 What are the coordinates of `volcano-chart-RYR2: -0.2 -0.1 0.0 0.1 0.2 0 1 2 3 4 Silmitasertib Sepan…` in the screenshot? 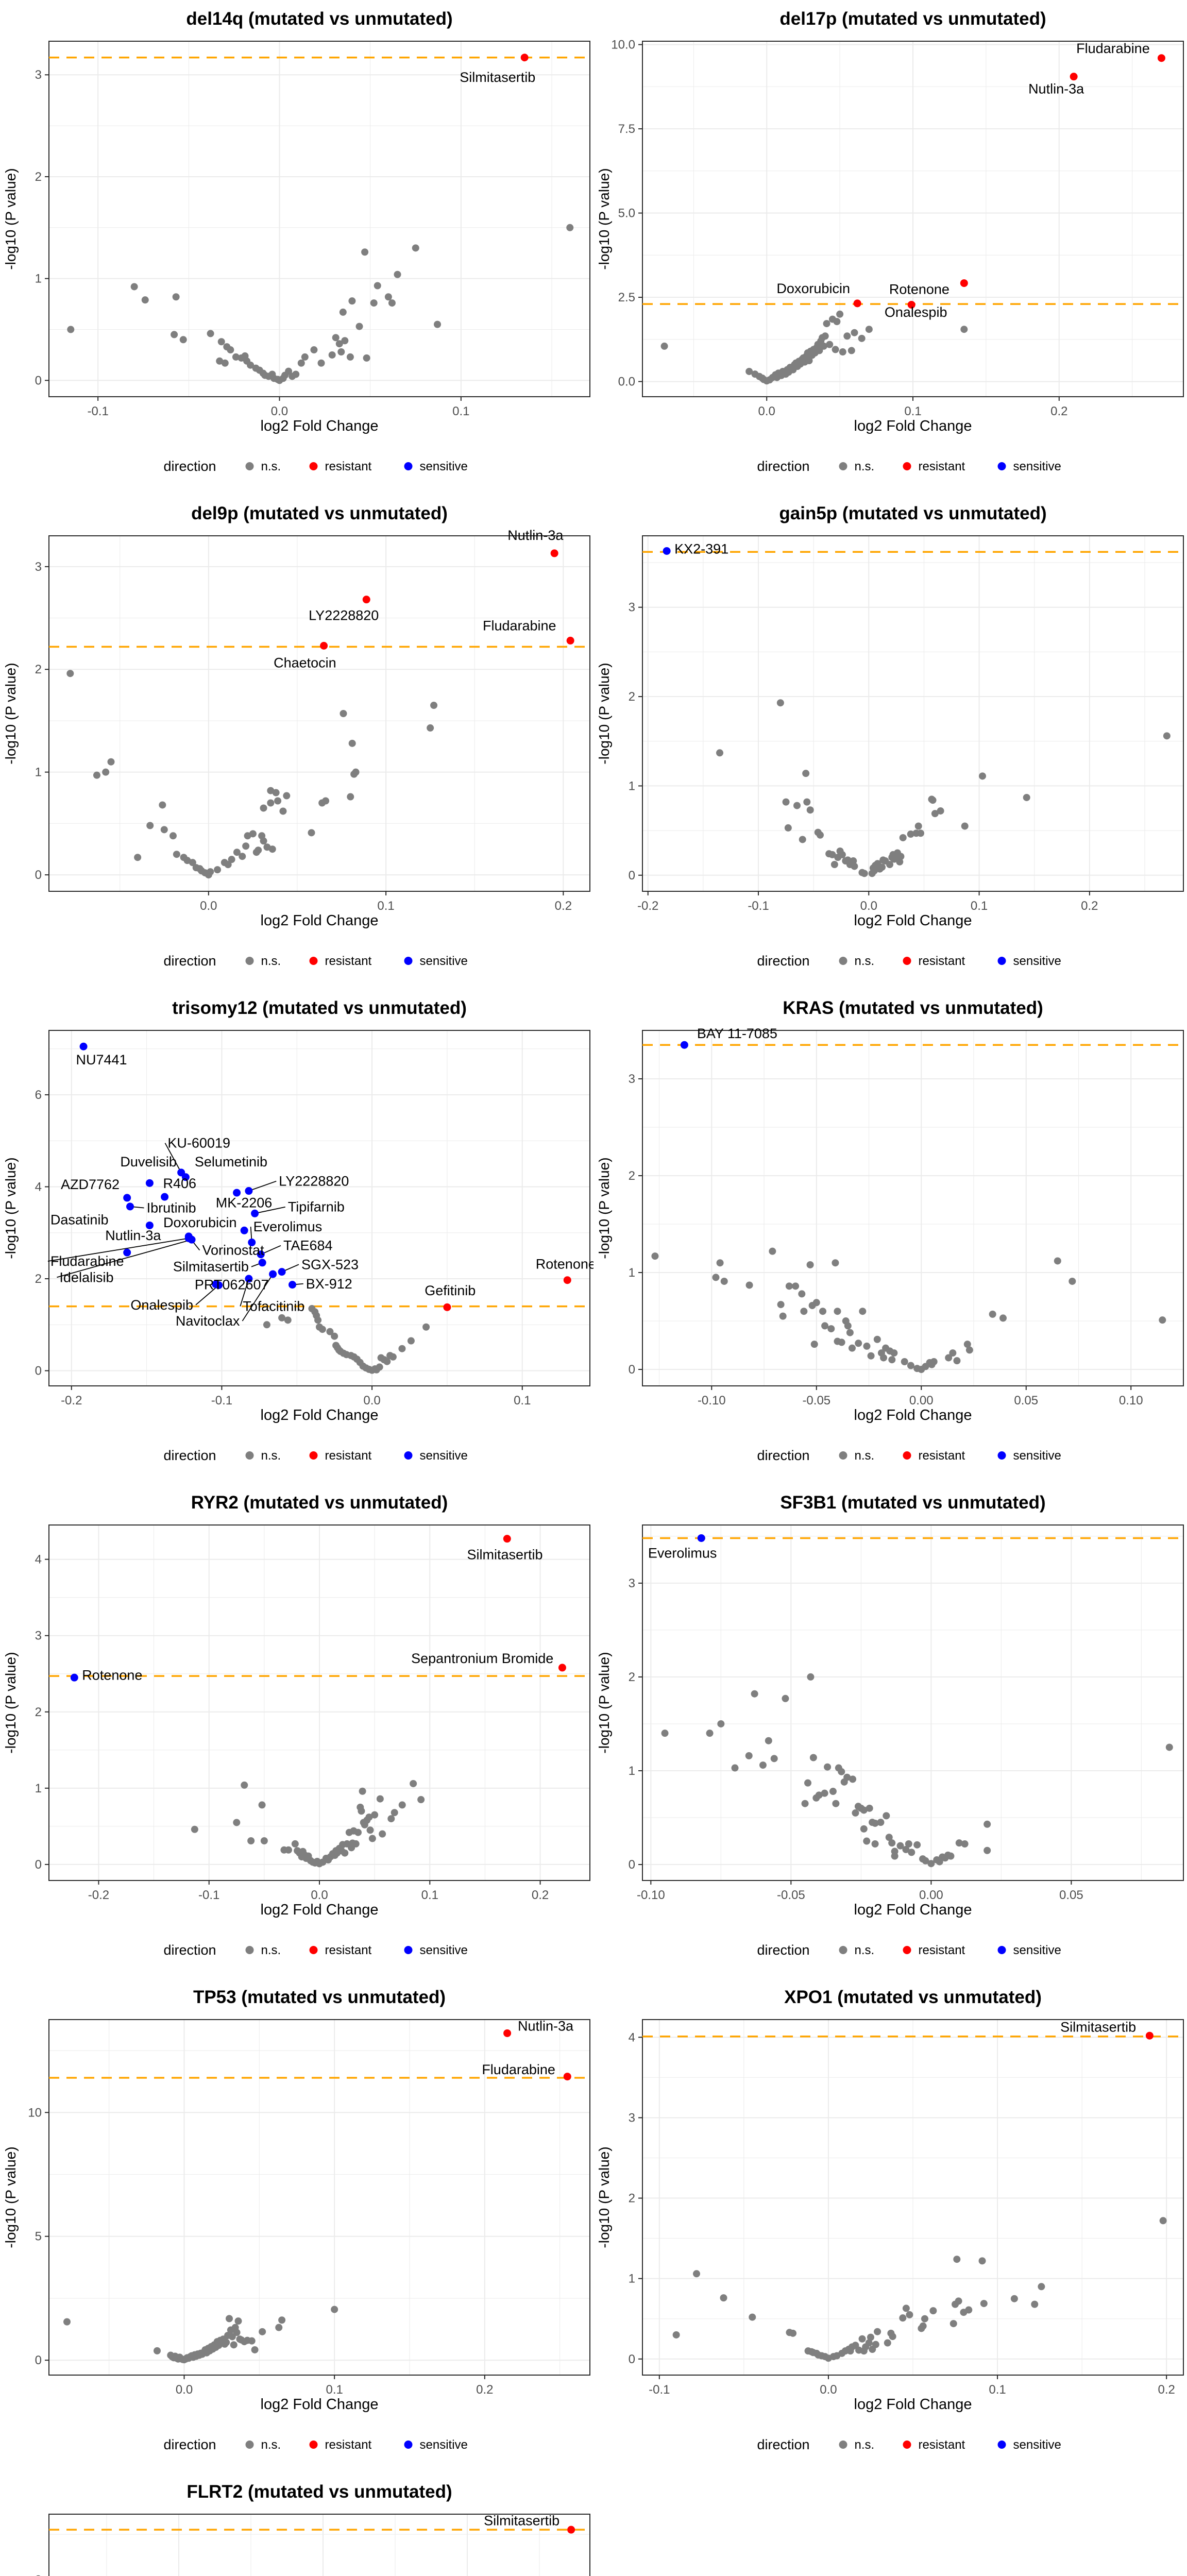 It's located at (297, 1731).